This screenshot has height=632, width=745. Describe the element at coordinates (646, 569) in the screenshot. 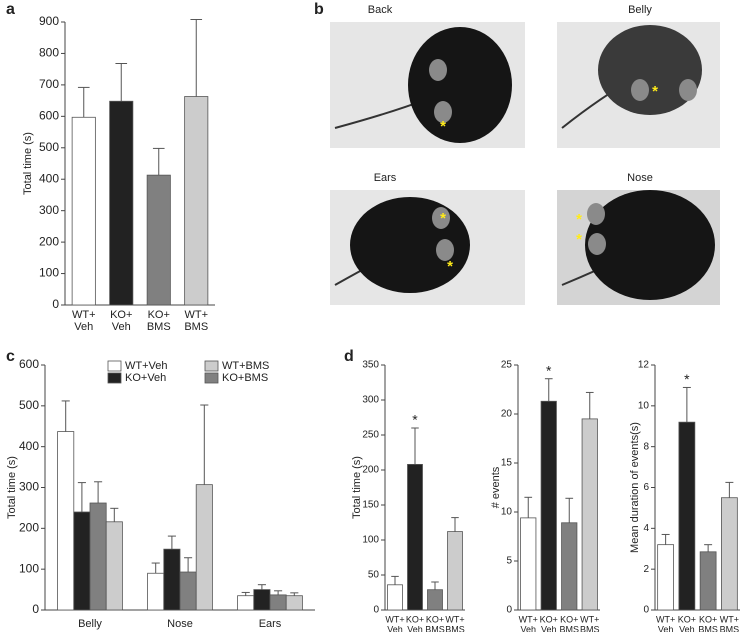

I see `y-tick-label: 2` at that location.